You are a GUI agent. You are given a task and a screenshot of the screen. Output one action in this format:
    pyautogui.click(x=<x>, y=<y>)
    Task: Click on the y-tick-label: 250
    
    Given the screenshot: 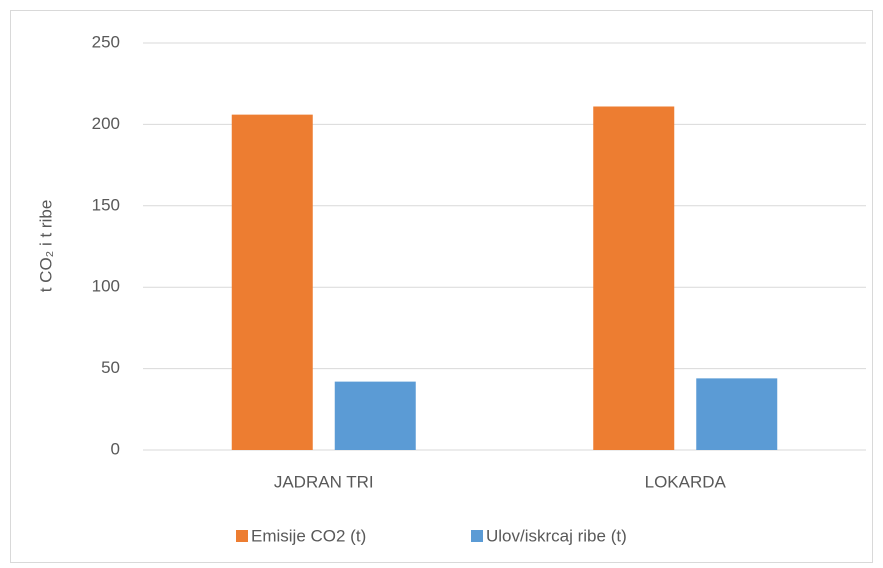 What is the action you would take?
    pyautogui.click(x=106, y=41)
    